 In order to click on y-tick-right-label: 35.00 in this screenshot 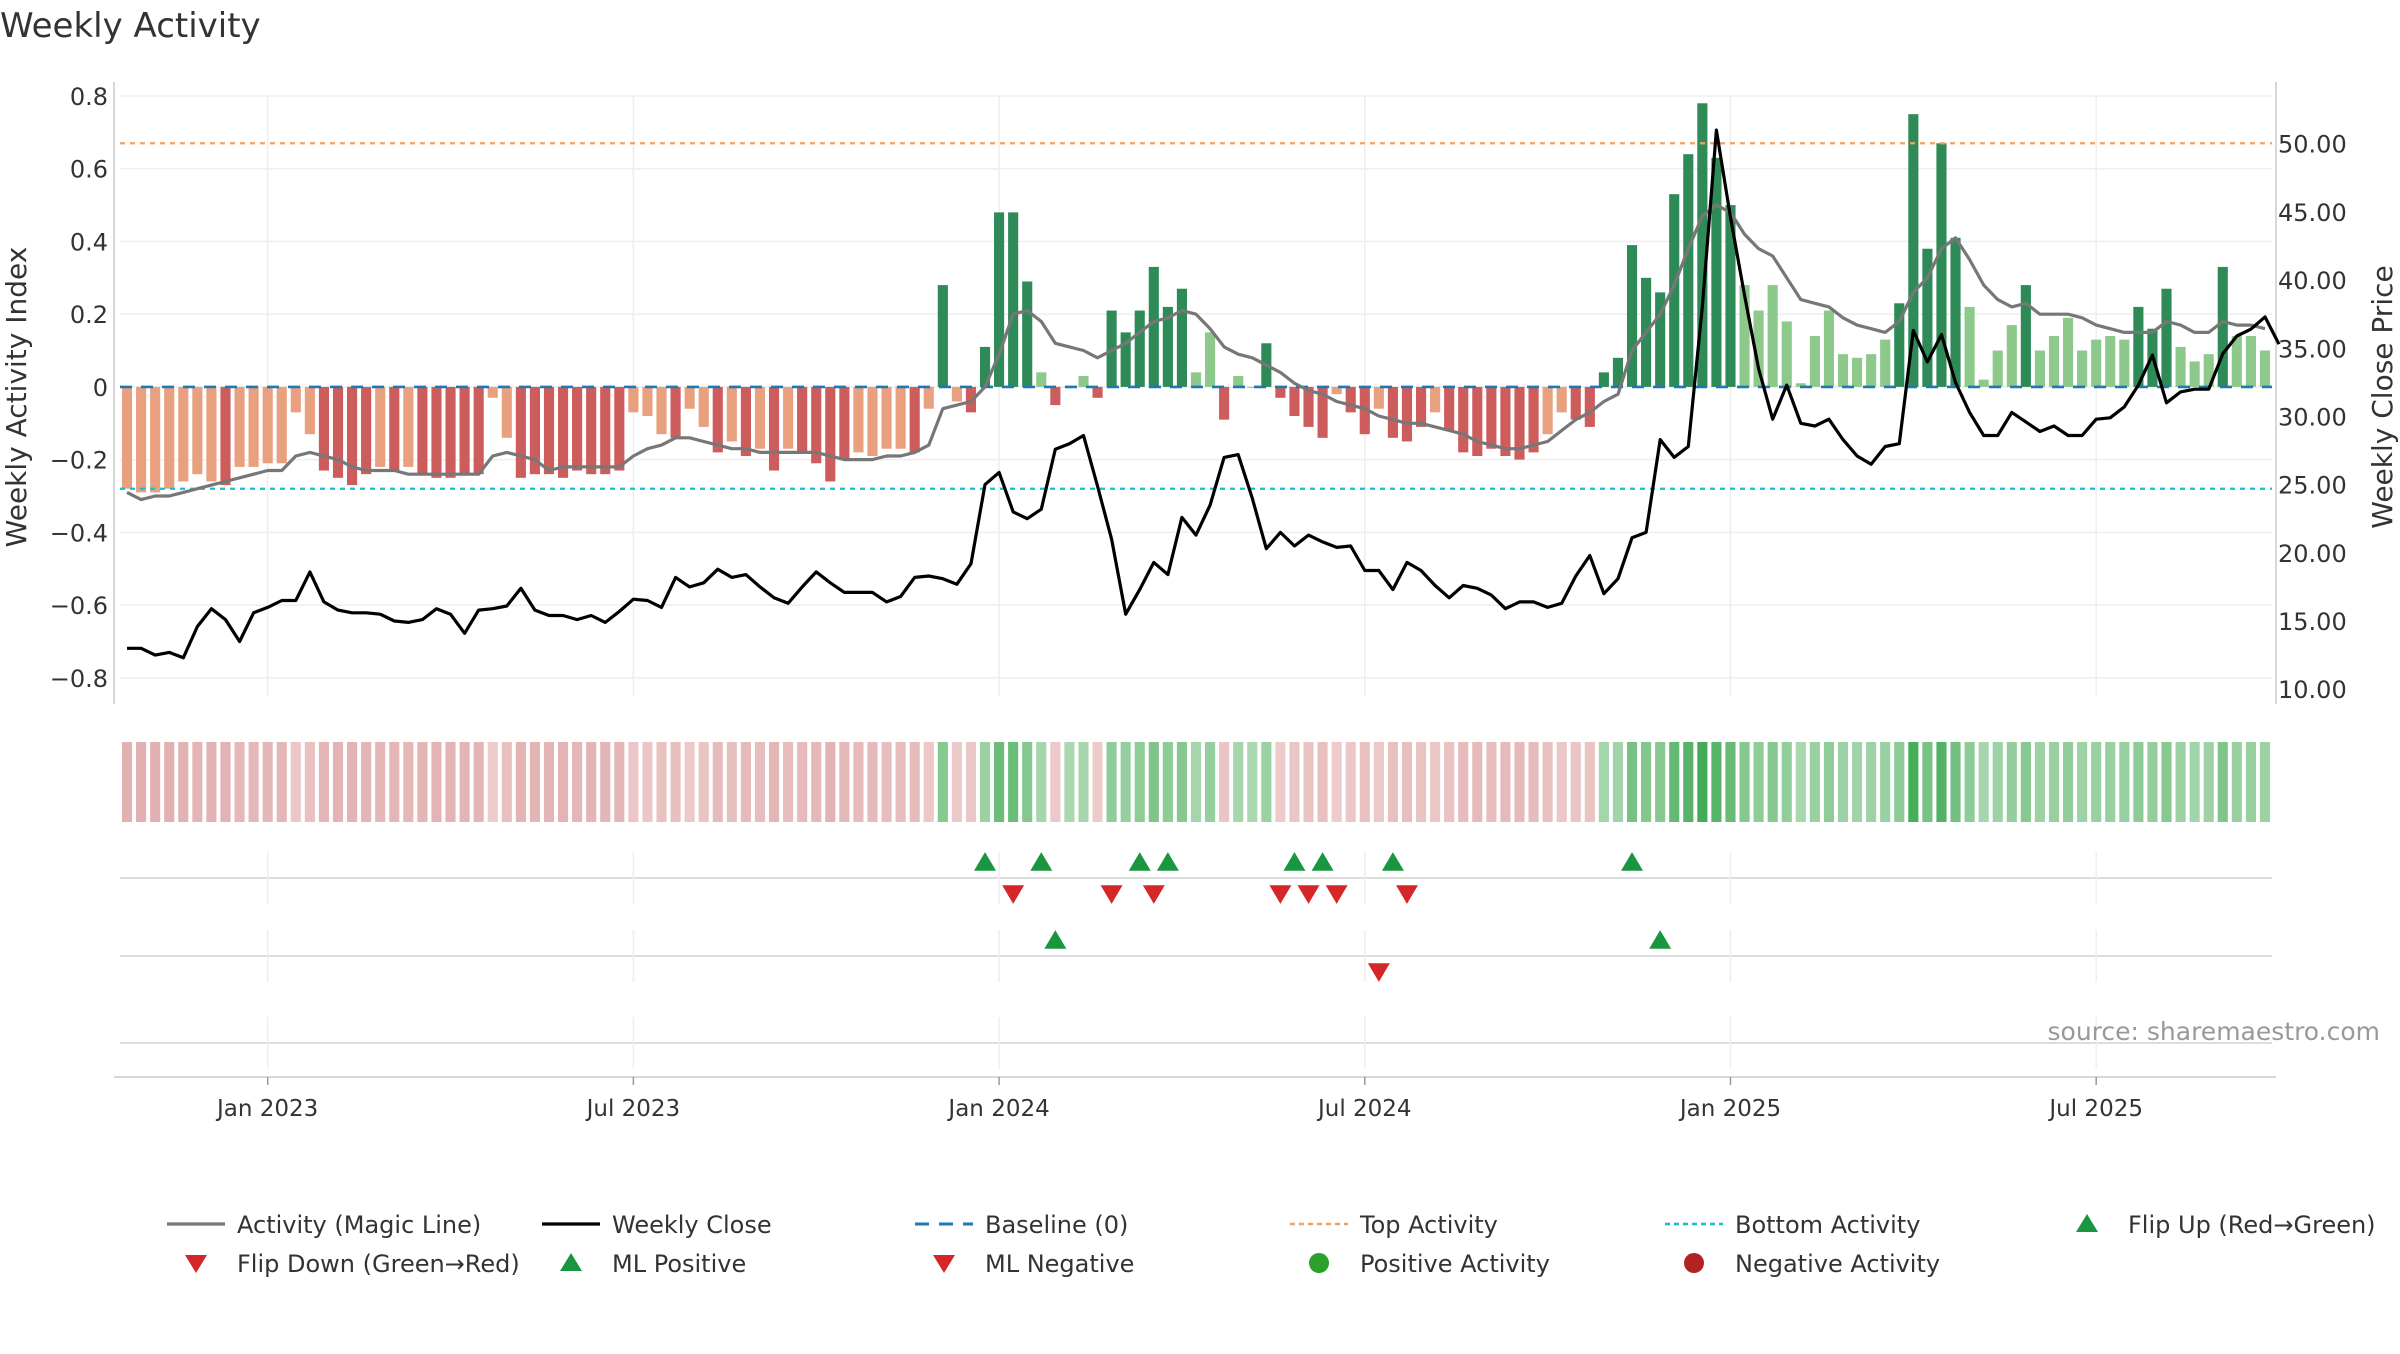, I will do `click(2312, 349)`.